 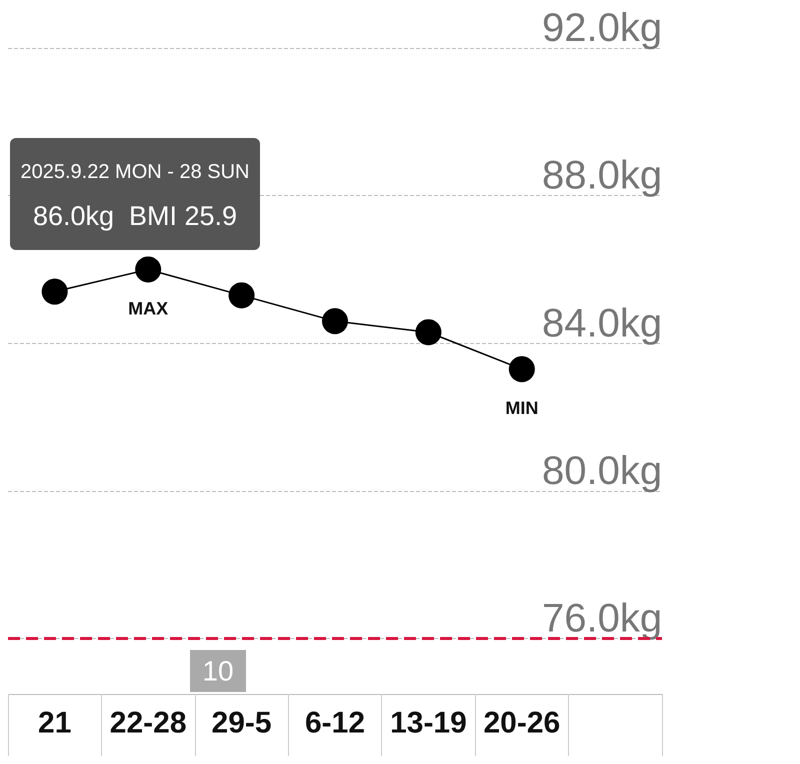 I want to click on annotation: MIN, so click(x=521, y=408).